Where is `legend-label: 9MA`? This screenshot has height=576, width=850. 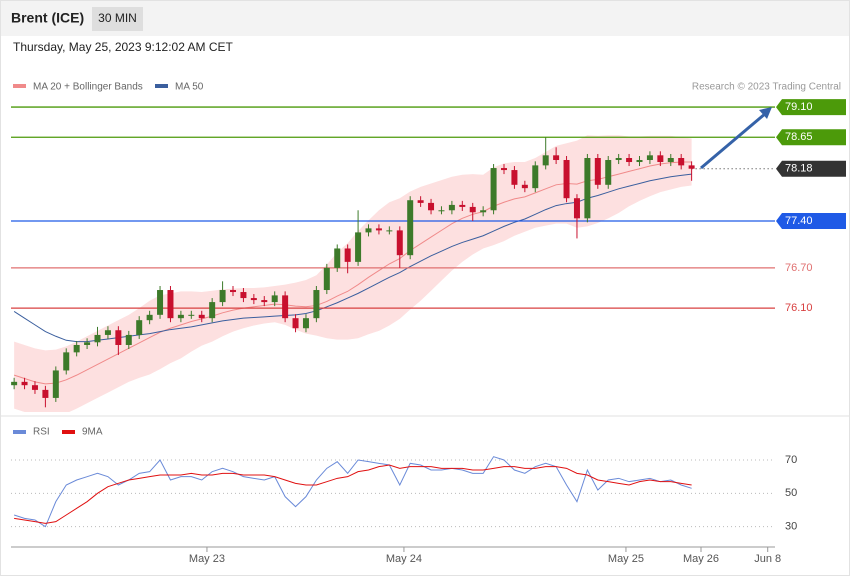 legend-label: 9MA is located at coordinates (92, 432).